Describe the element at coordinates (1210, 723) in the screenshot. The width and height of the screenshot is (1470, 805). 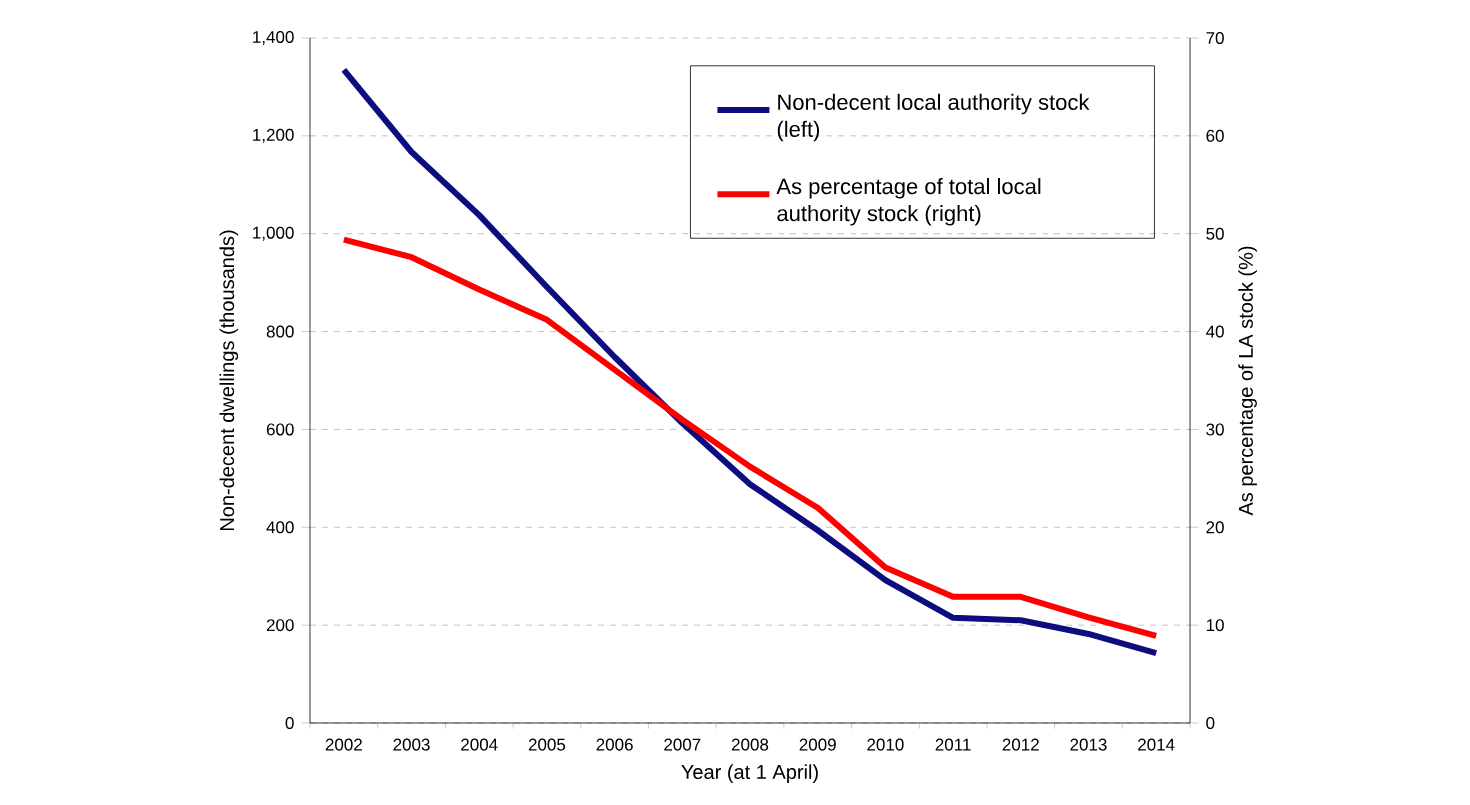
I see `y2-tick-label: 0` at that location.